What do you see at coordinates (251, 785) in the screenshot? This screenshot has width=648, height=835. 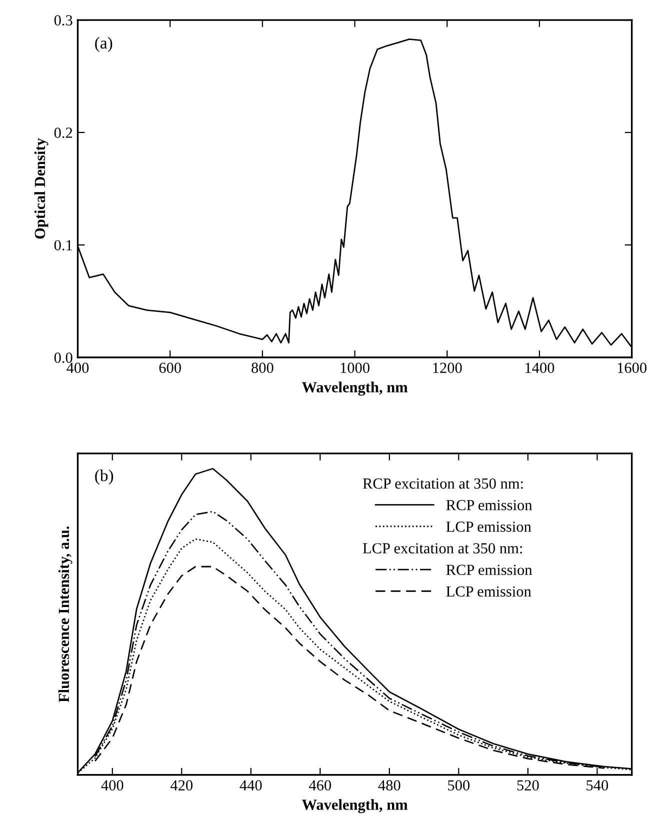 I see `x-tick-label: 440` at bounding box center [251, 785].